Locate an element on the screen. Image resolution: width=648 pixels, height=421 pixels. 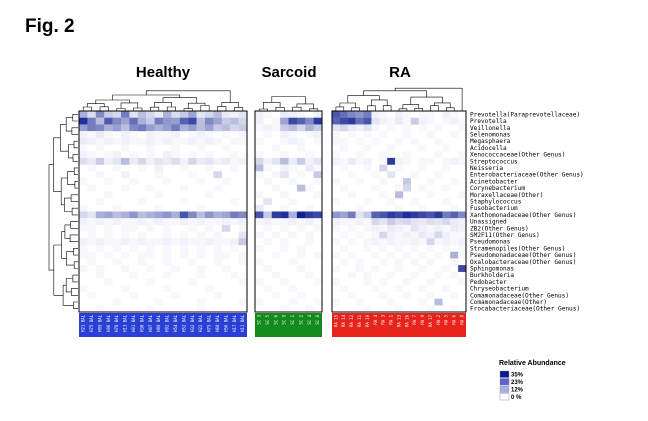
taxon-label: Pseudomonas is located at coordinates (490, 242).